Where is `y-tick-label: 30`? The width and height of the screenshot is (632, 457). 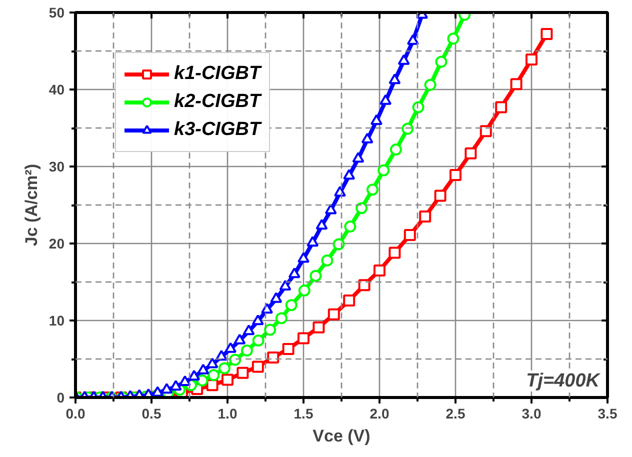
y-tick-label: 30 is located at coordinates (56, 166).